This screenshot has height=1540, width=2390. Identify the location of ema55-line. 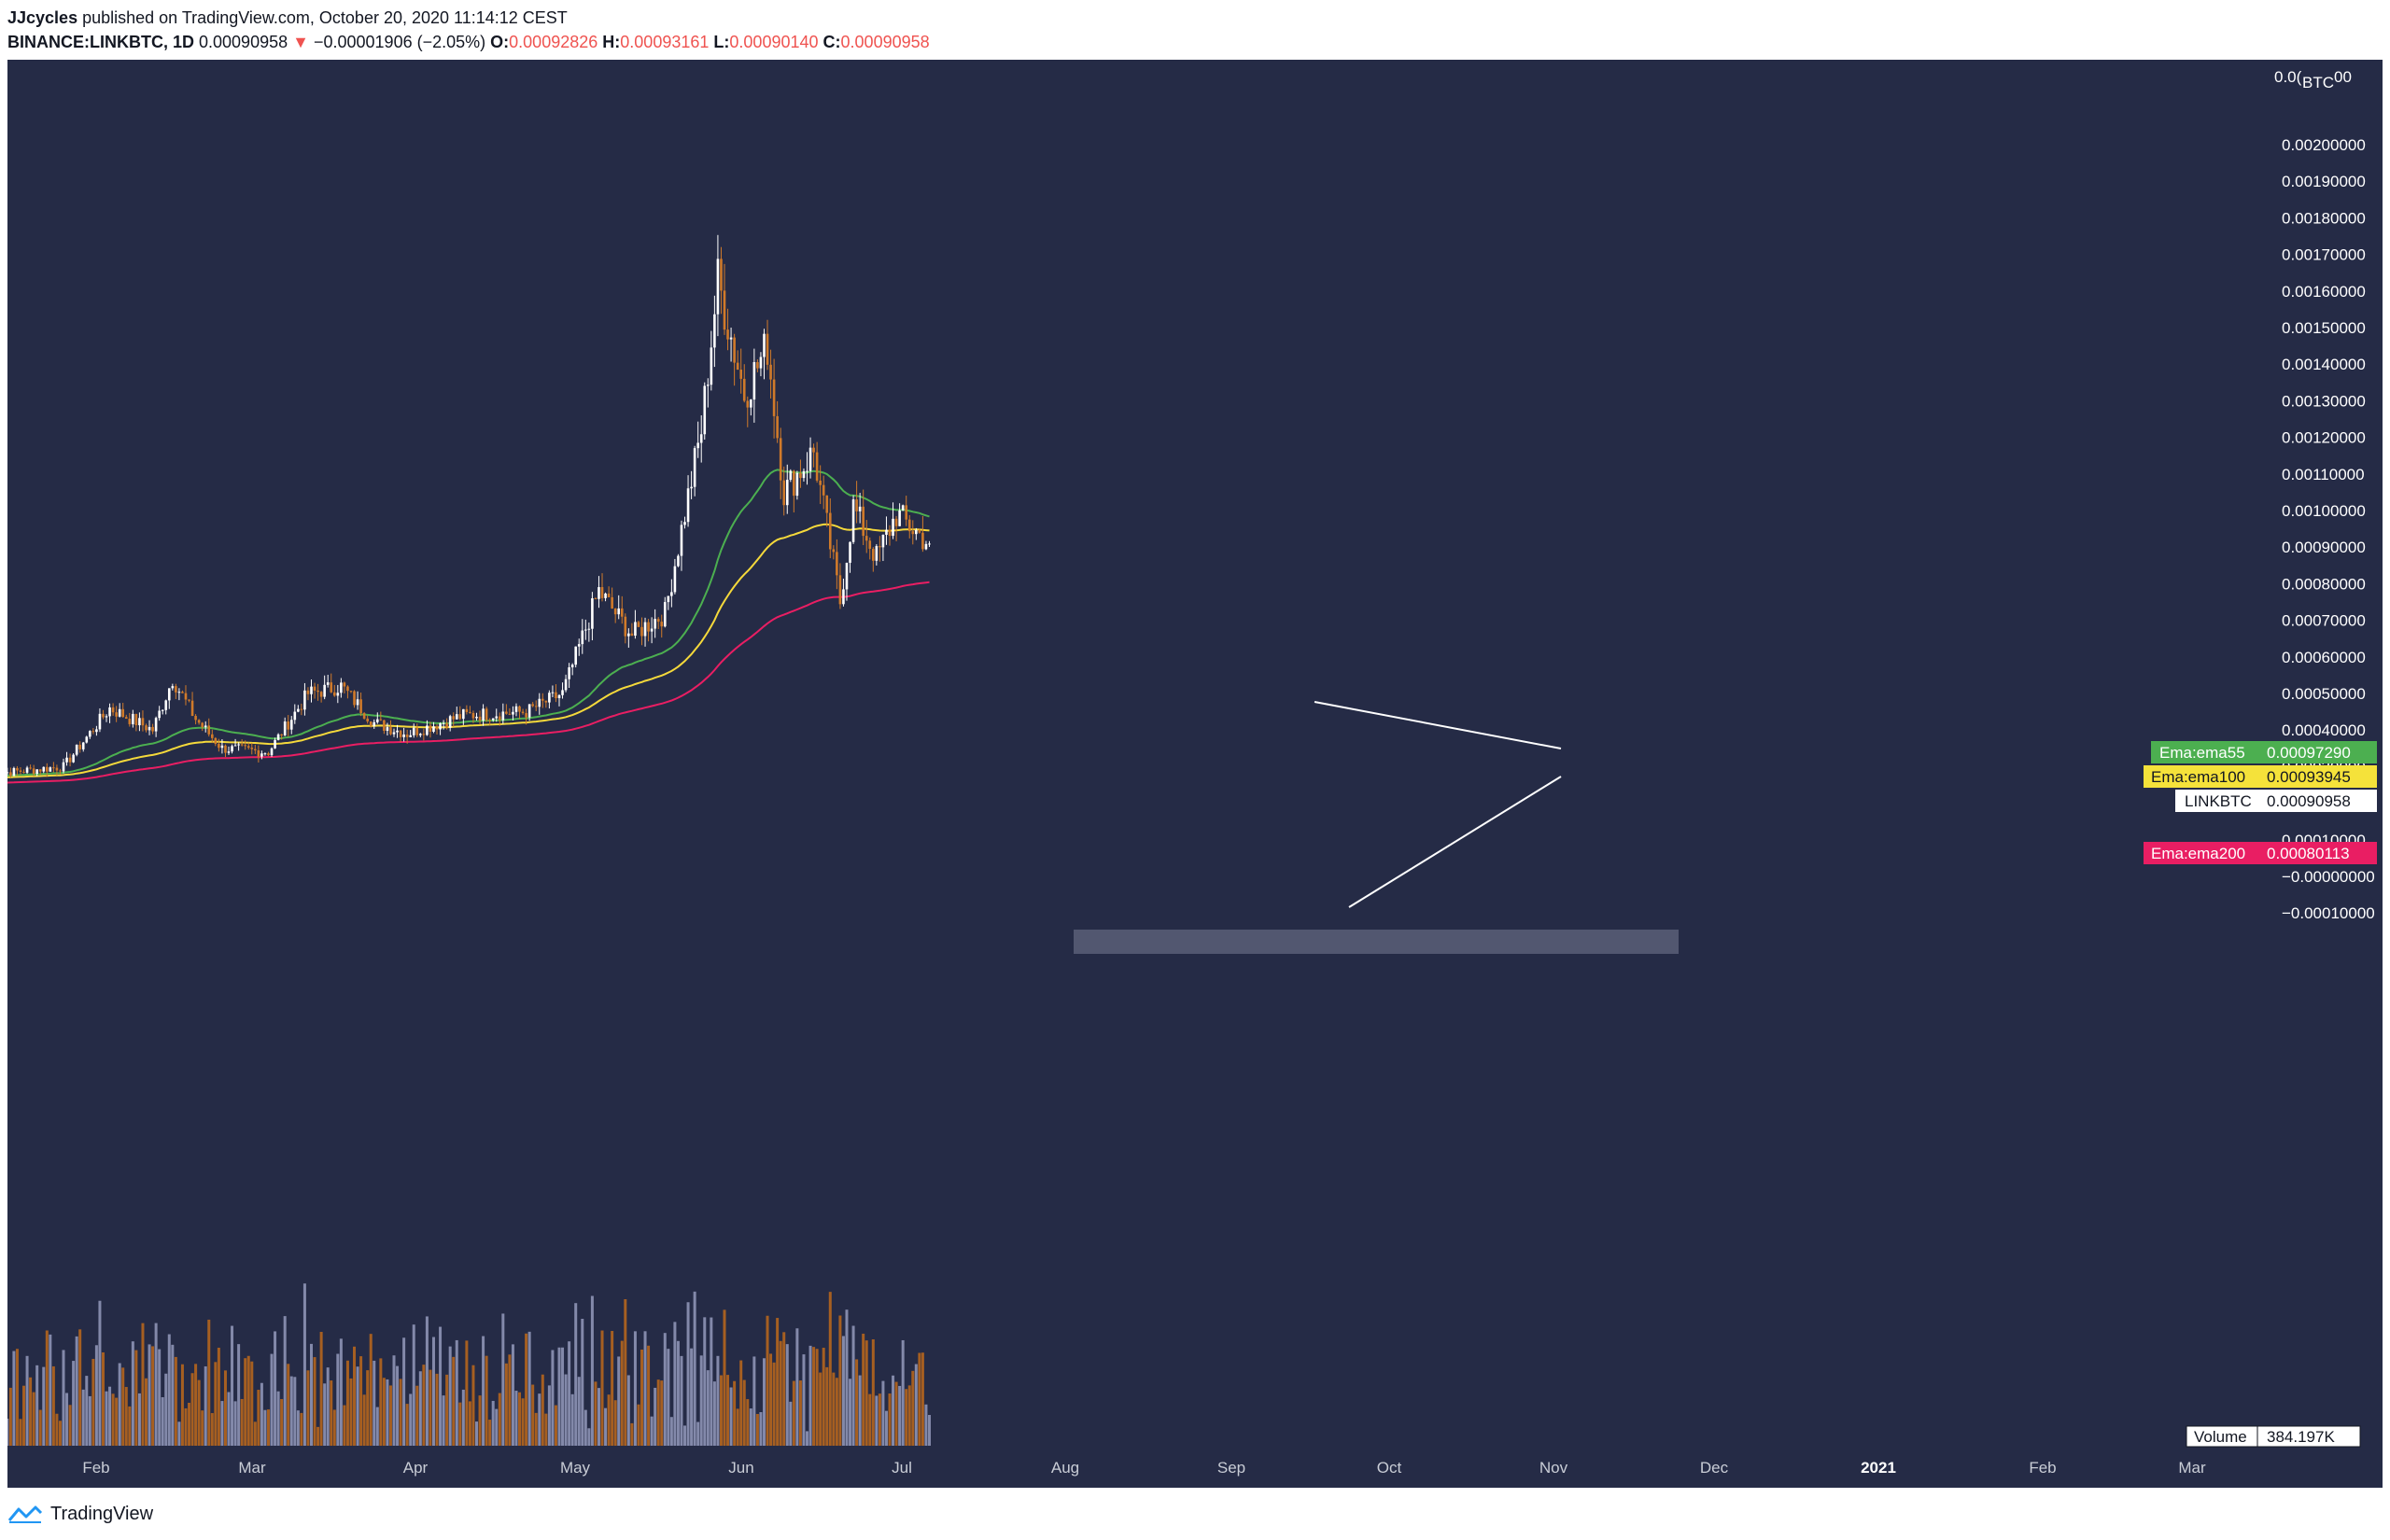
(468, 623).